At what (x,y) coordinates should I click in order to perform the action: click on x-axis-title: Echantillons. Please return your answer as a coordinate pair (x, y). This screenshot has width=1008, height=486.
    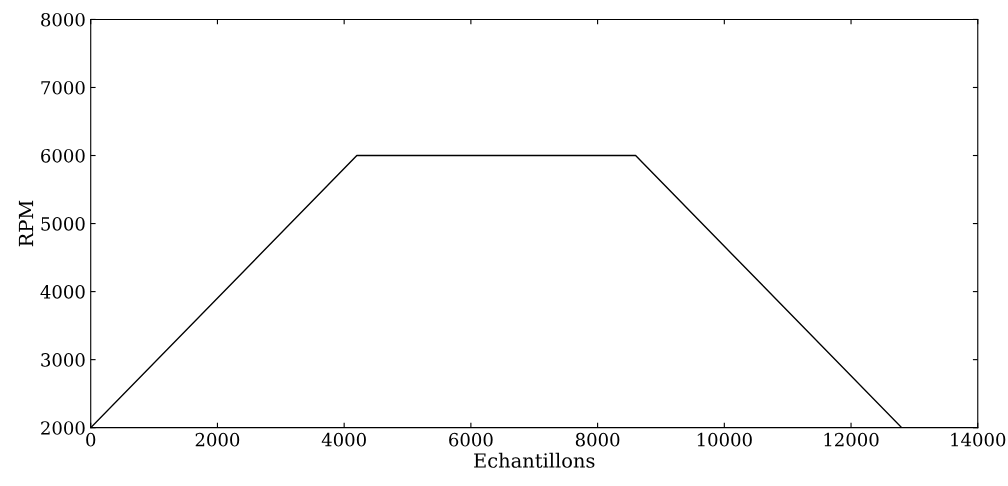
    Looking at the image, I should click on (534, 460).